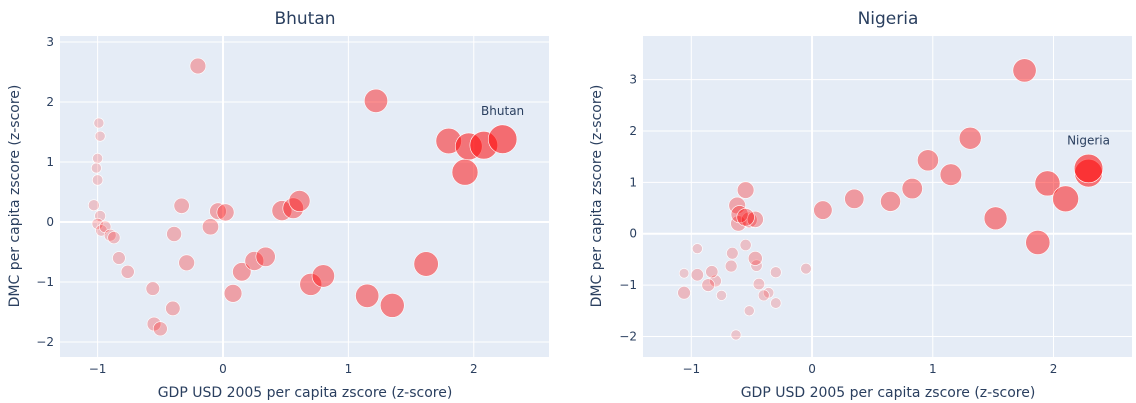  What do you see at coordinates (888, 393) in the screenshot?
I see `x-axis-label-nigeria: GDP USD 2005 per capita zscore (z-score)` at bounding box center [888, 393].